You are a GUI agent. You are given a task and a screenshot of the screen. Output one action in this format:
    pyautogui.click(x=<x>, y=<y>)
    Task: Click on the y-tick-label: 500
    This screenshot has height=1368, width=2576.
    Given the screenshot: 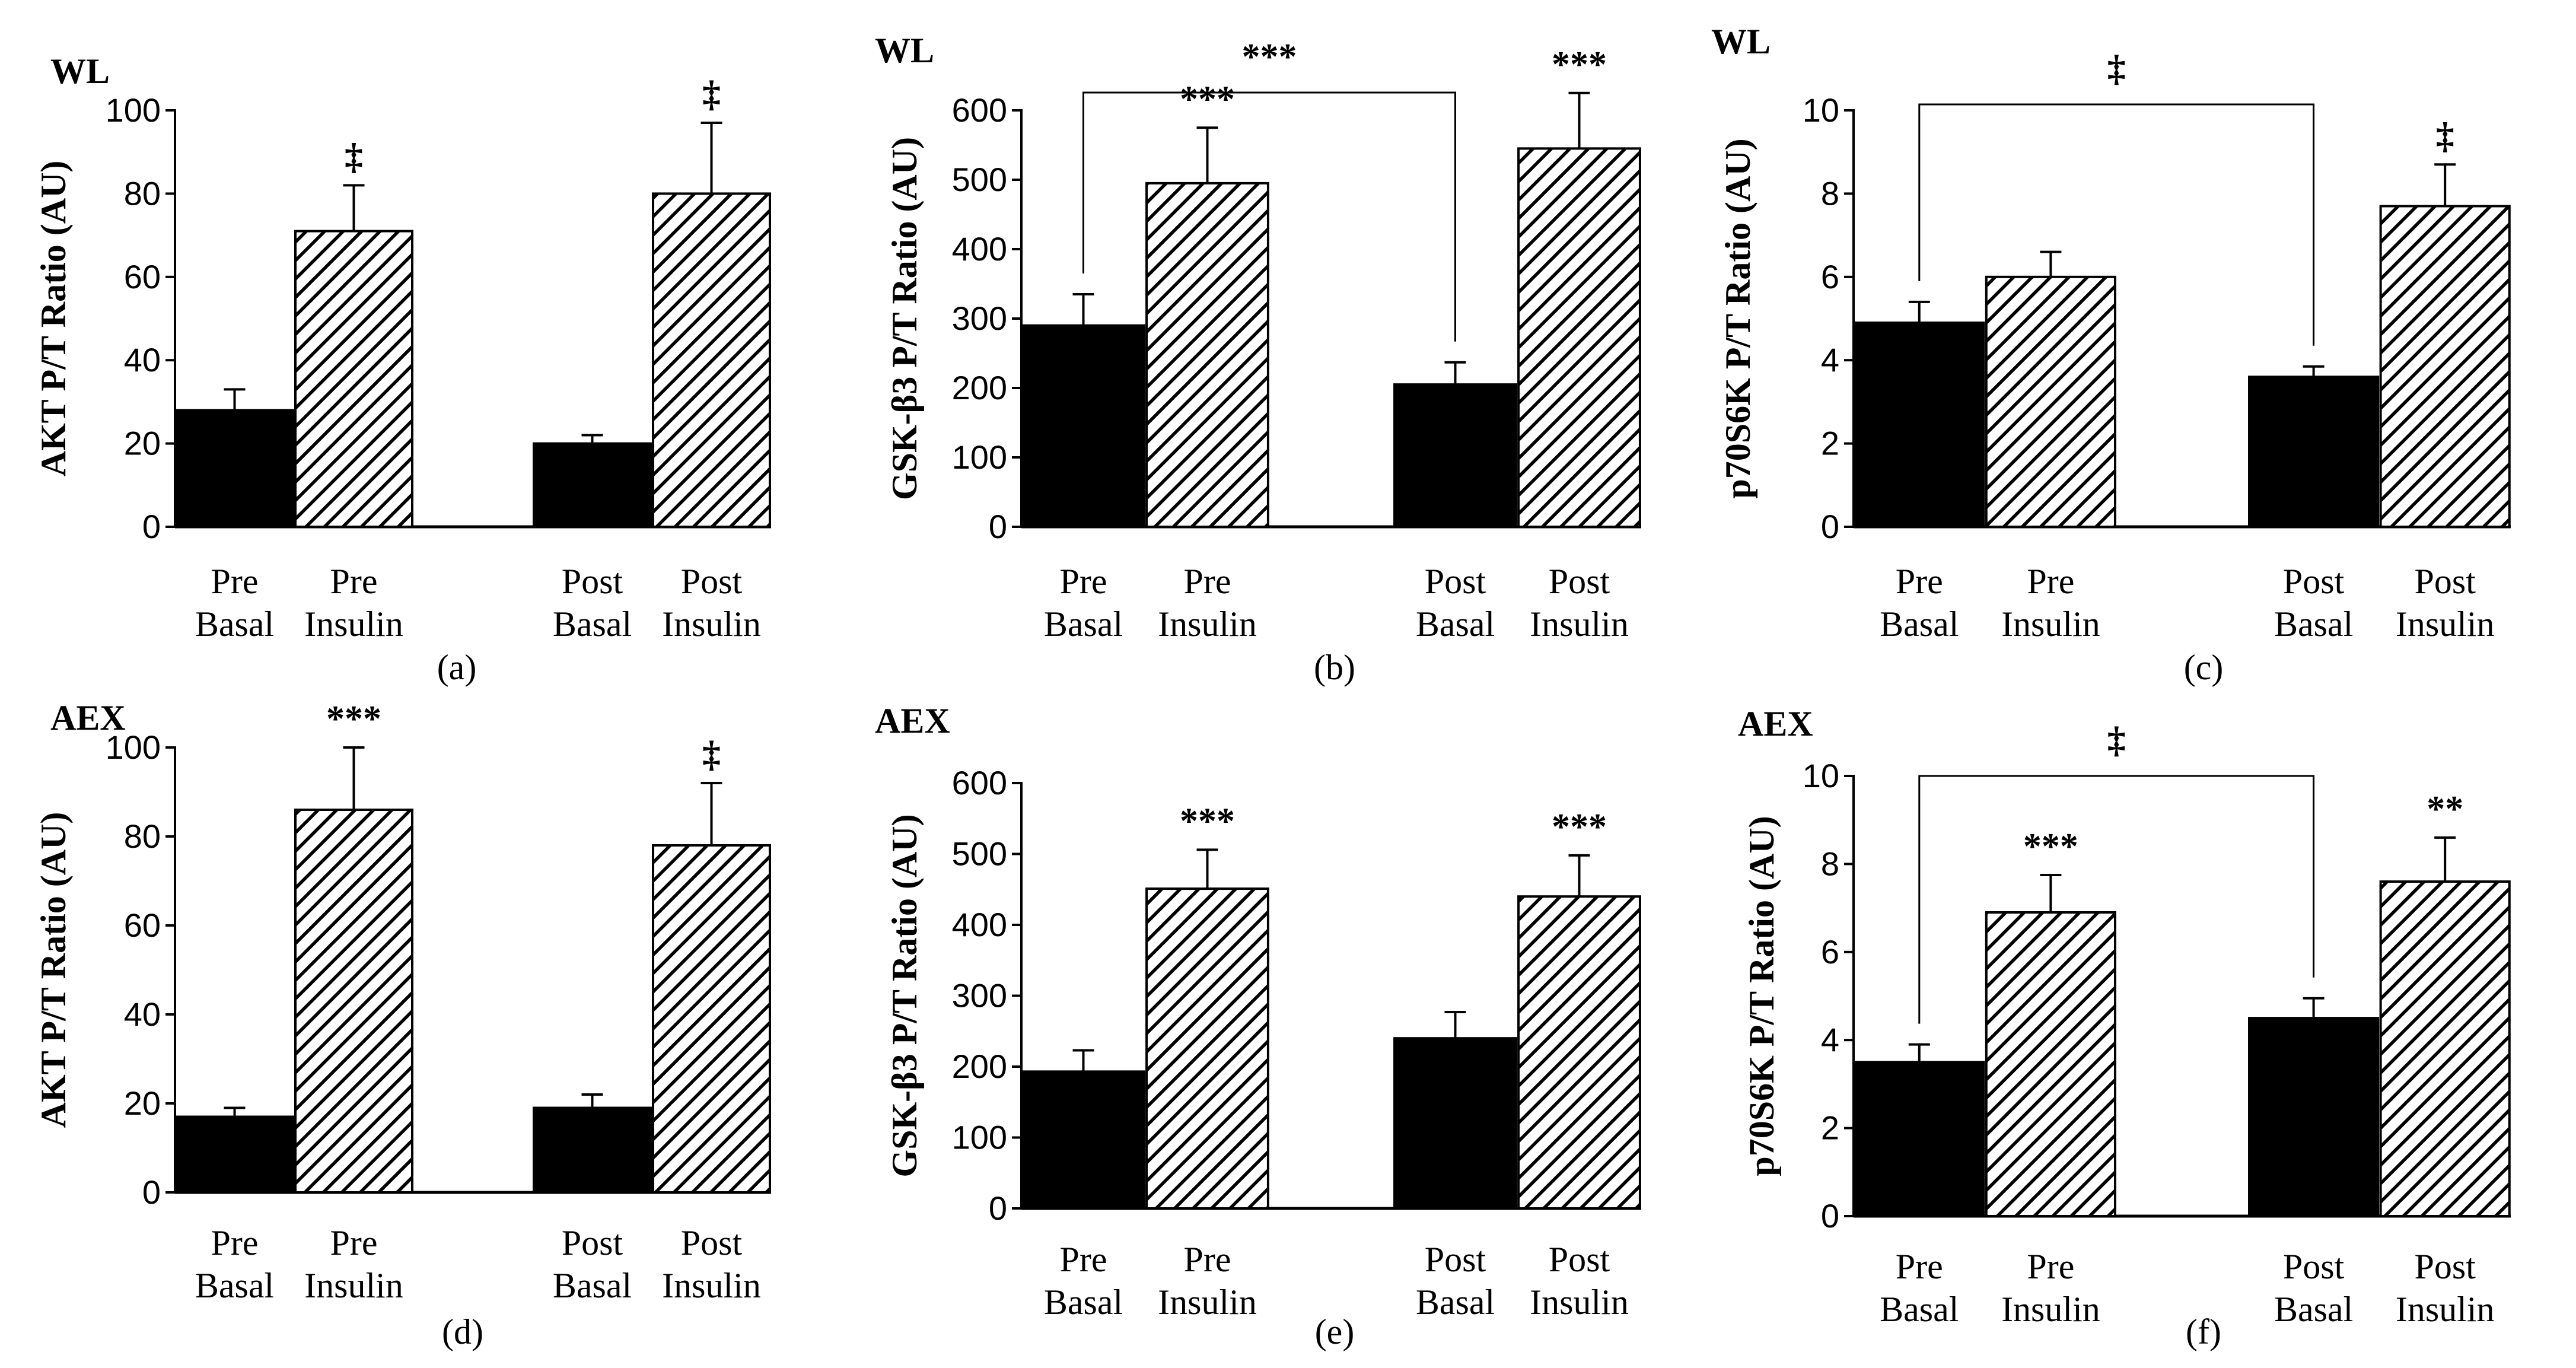 What is the action you would take?
    pyautogui.click(x=979, y=854)
    